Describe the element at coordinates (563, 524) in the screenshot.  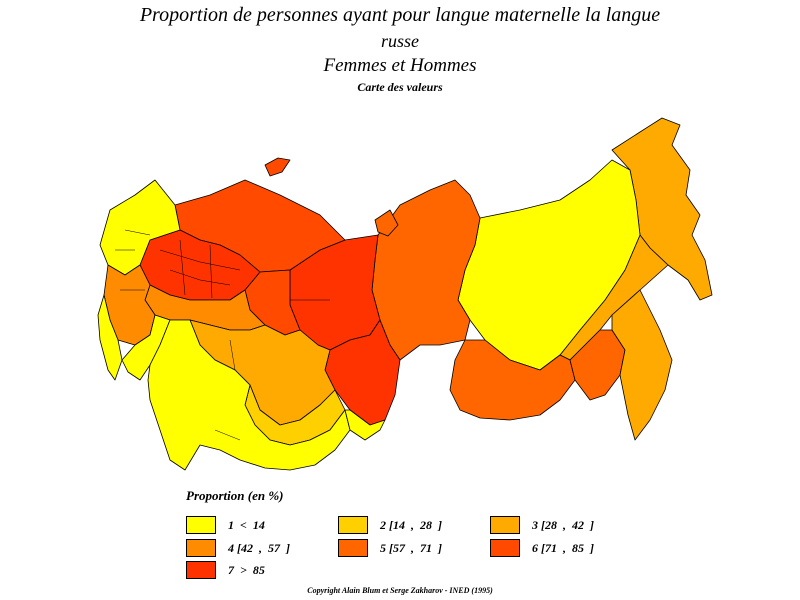
I see `legend-label-3: 3 [28 , 42 ]` at that location.